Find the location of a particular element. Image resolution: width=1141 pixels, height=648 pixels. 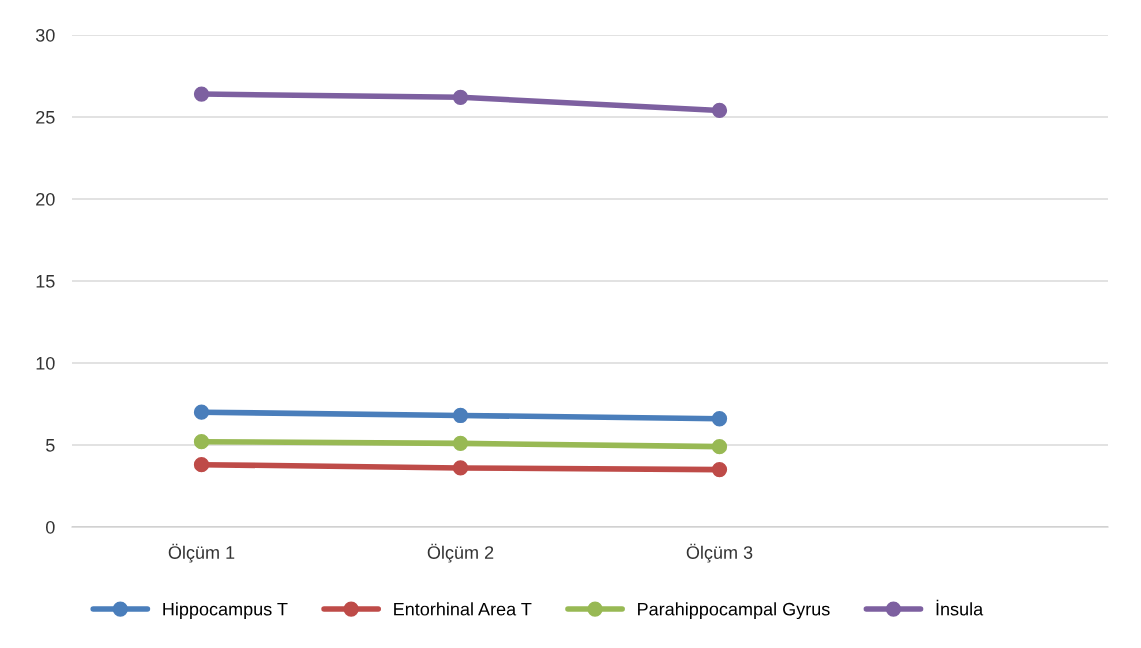

legend-label: Hippocampus T is located at coordinates (225, 611).